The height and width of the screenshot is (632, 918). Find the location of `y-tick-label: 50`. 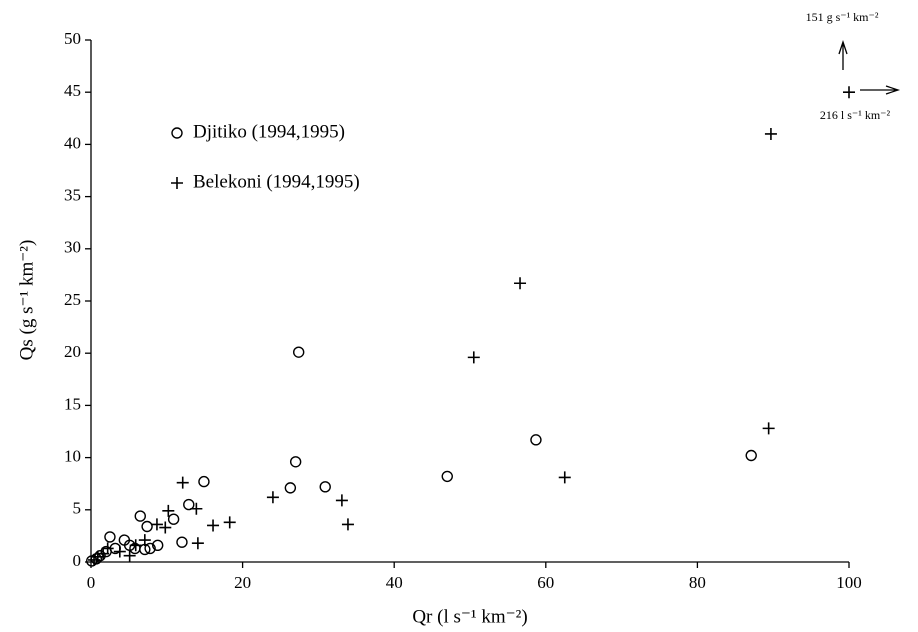

y-tick-label: 50 is located at coordinates (72, 38).